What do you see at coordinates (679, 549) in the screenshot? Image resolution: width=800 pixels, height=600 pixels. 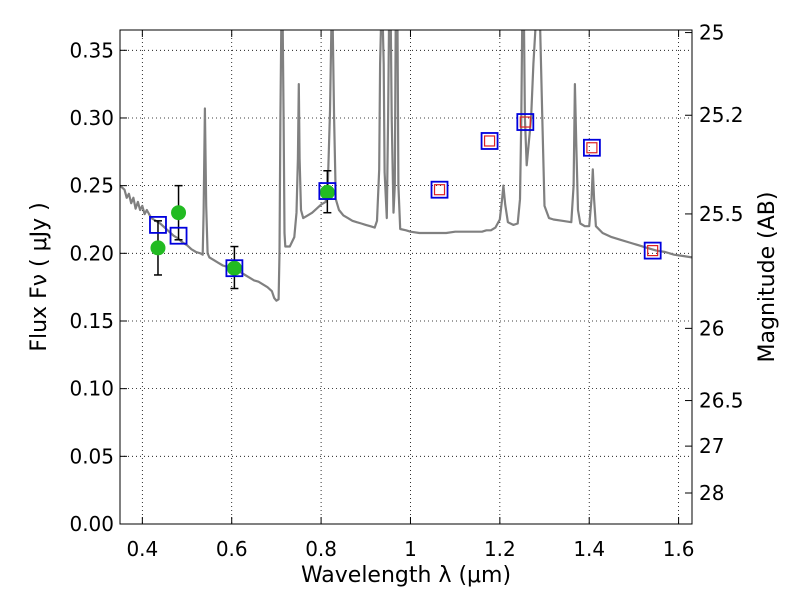 I see `x-tick-label: 1.6` at bounding box center [679, 549].